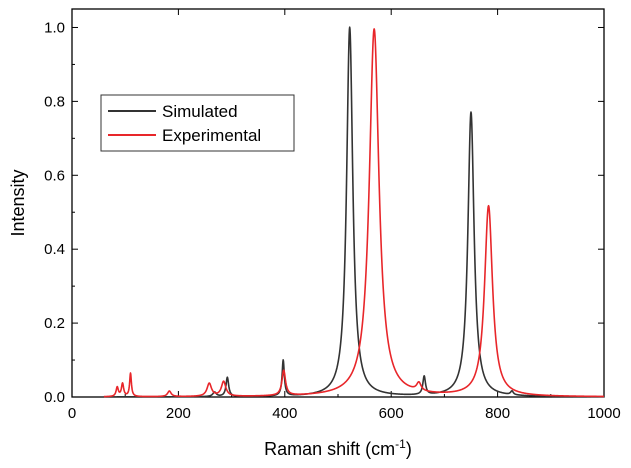  I want to click on legend-label-simulated: Simulated, so click(200, 111).